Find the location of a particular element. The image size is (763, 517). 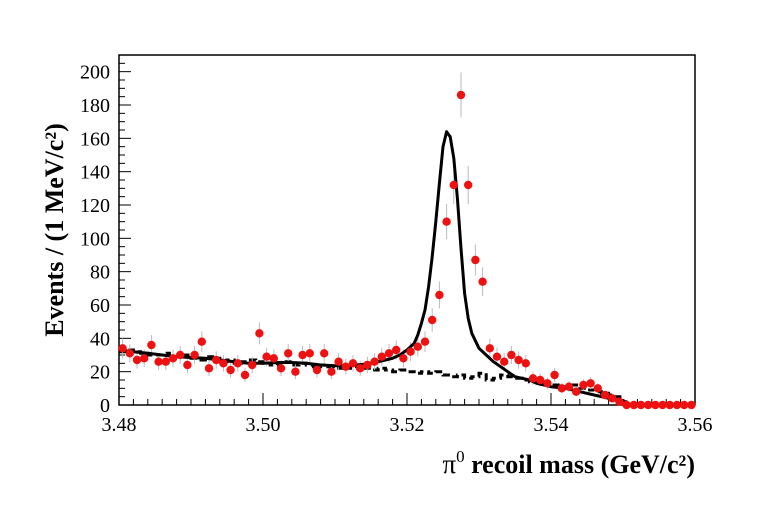

y-tick-label: 80 is located at coordinates (100, 273).